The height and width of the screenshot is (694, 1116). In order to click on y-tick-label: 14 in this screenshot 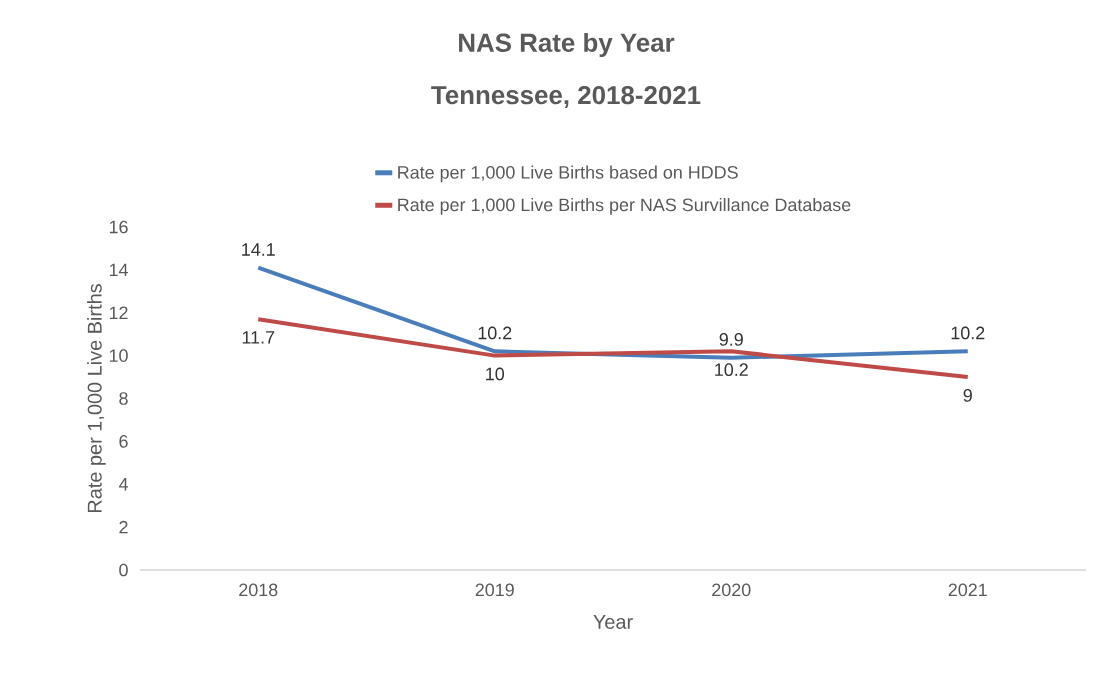, I will do `click(118, 270)`.